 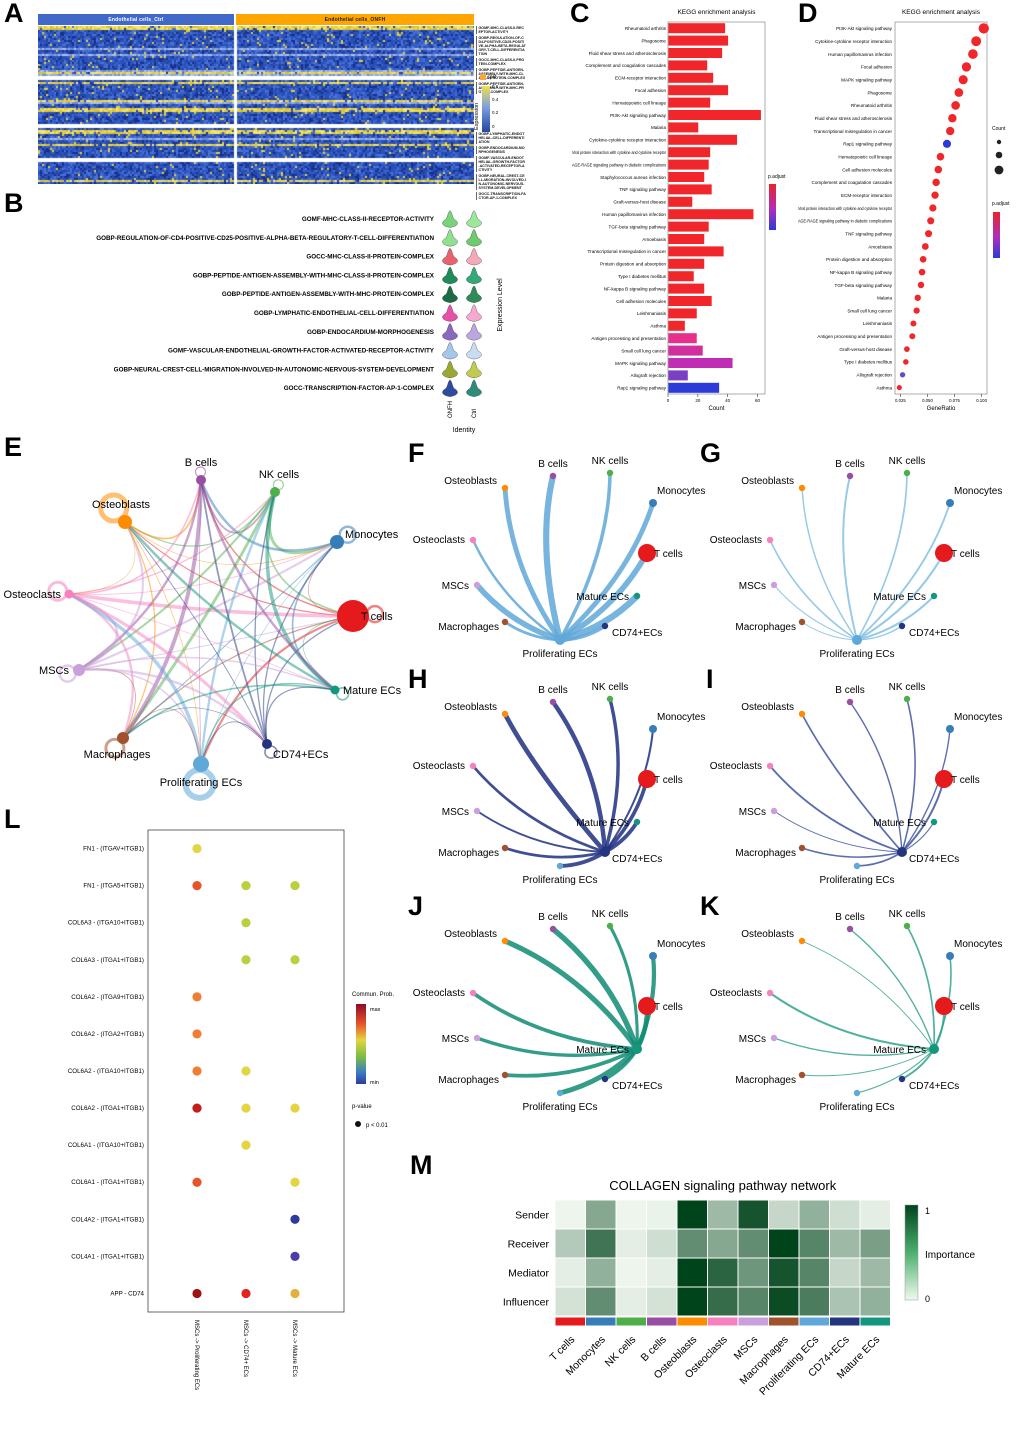 I want to click on svg-text: GeneRatio, so click(x=941, y=409).